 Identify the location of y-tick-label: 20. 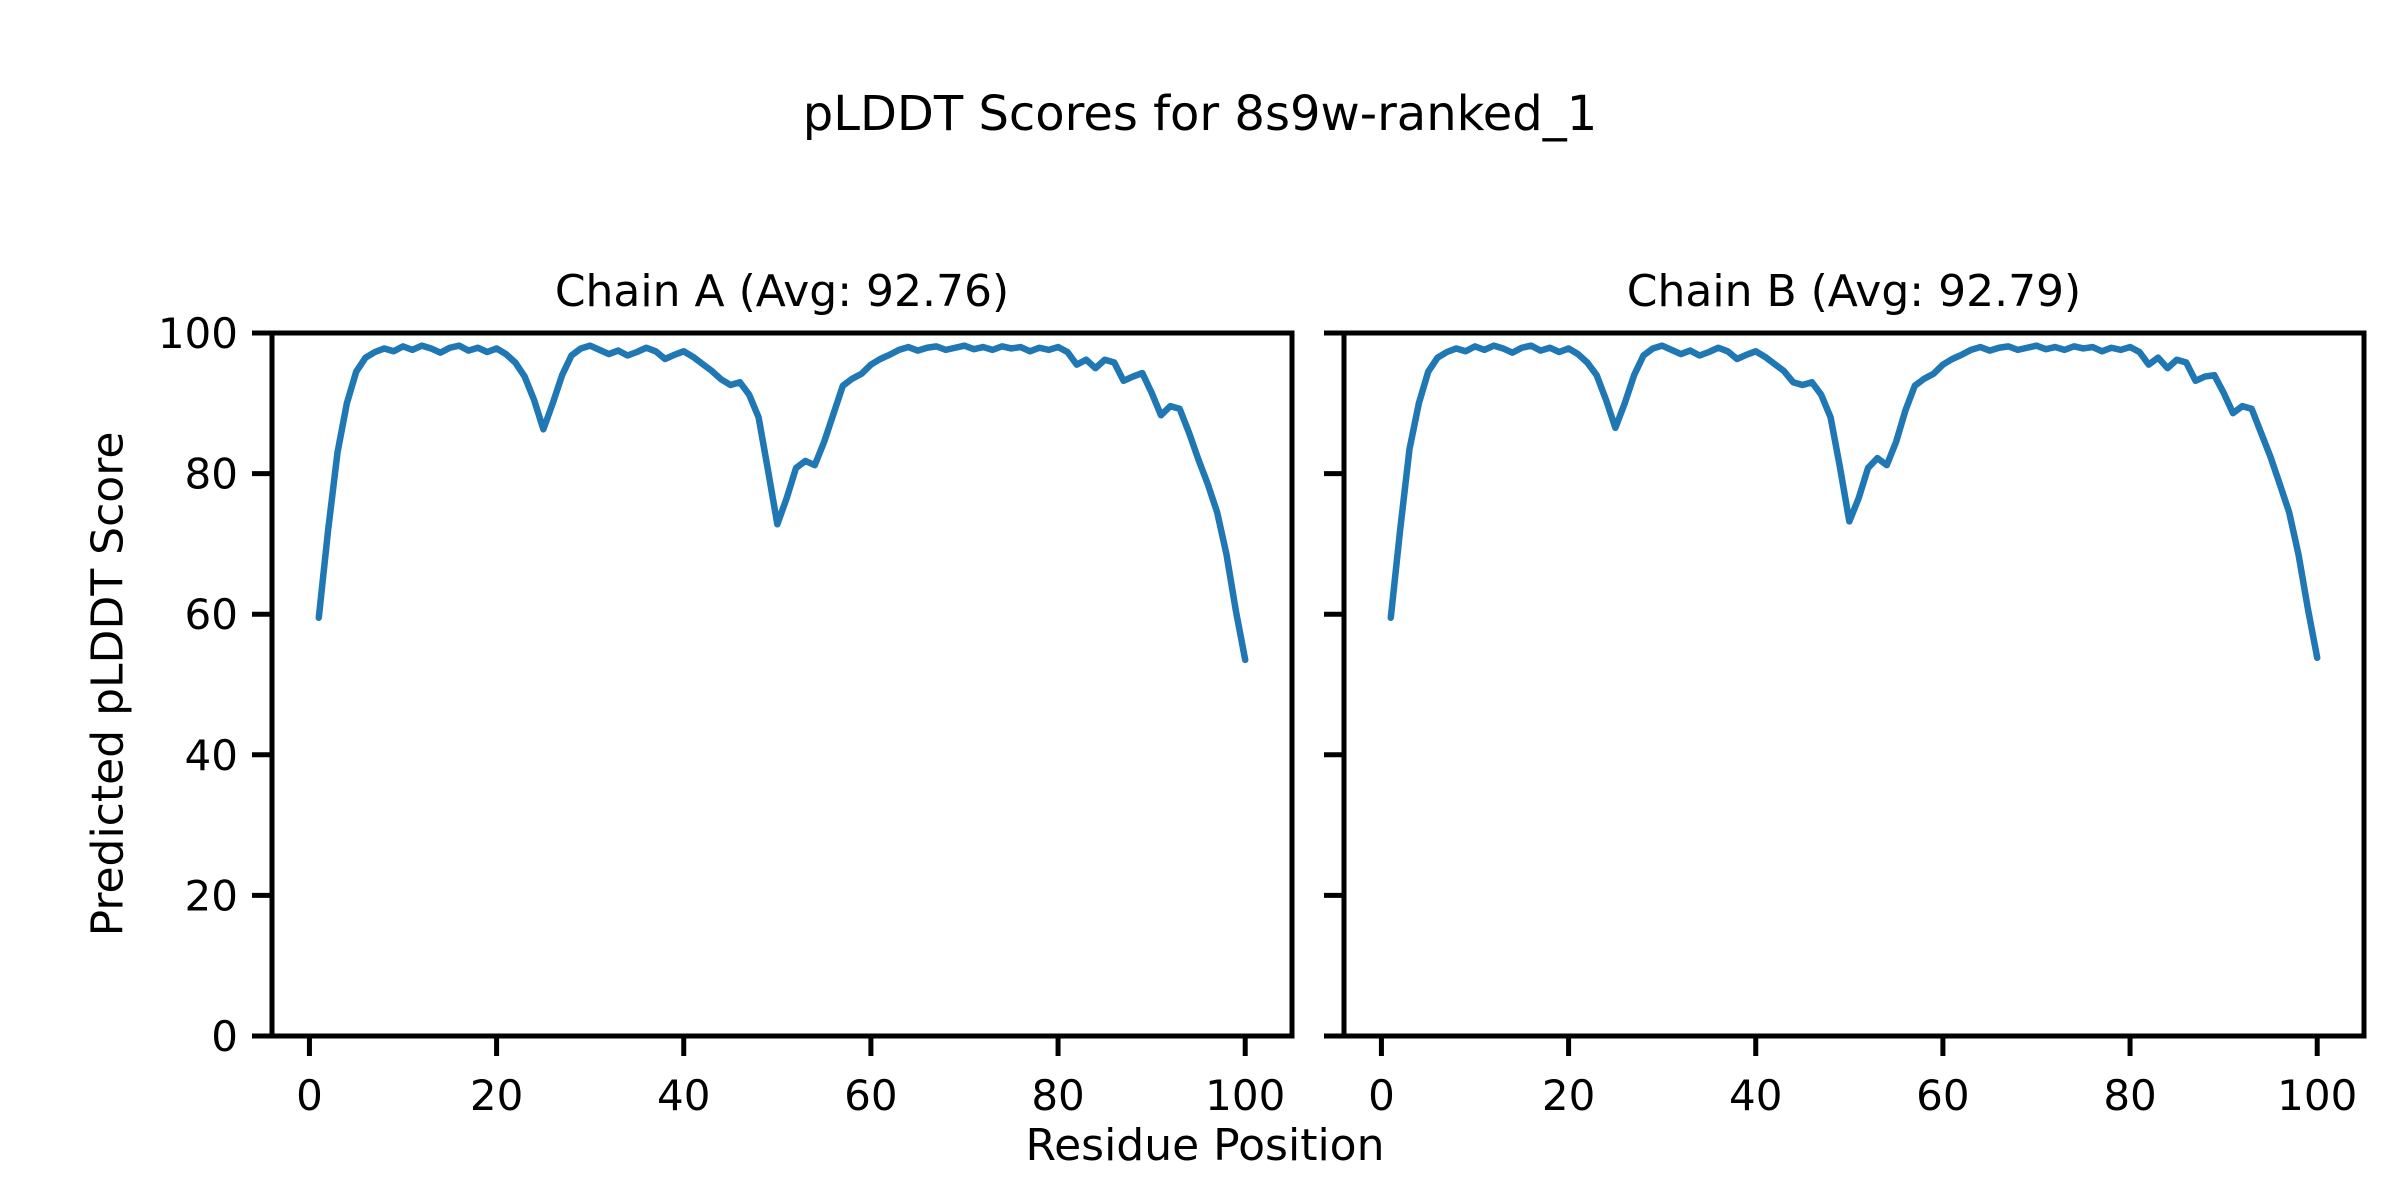
(211, 895).